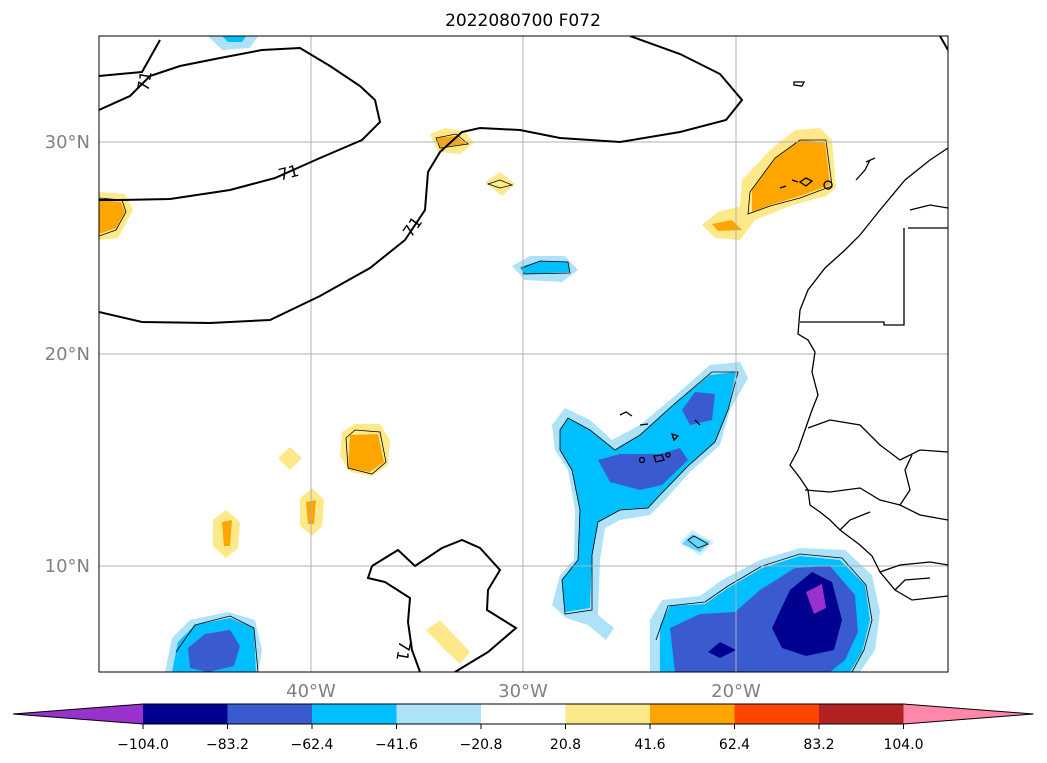 Image resolution: width=1047 pixels, height=763 pixels. Describe the element at coordinates (523, 21) in the screenshot. I see `map-title: 2022080700 F072` at that location.